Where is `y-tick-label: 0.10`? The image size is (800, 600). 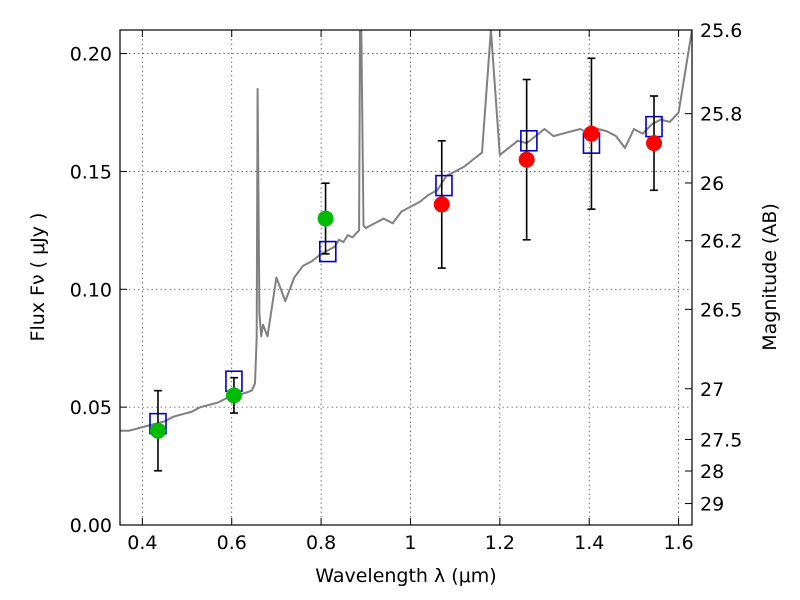 y-tick-label: 0.10 is located at coordinates (91, 290).